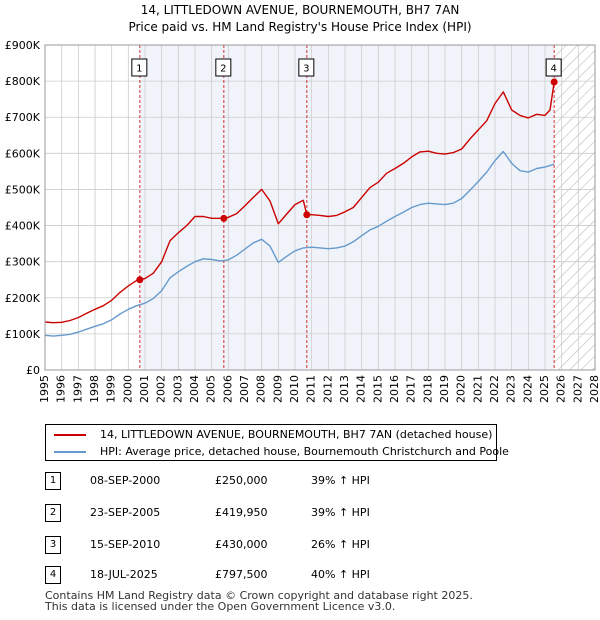 The image size is (600, 620). I want to click on x-tick-label: 2008, so click(261, 389).